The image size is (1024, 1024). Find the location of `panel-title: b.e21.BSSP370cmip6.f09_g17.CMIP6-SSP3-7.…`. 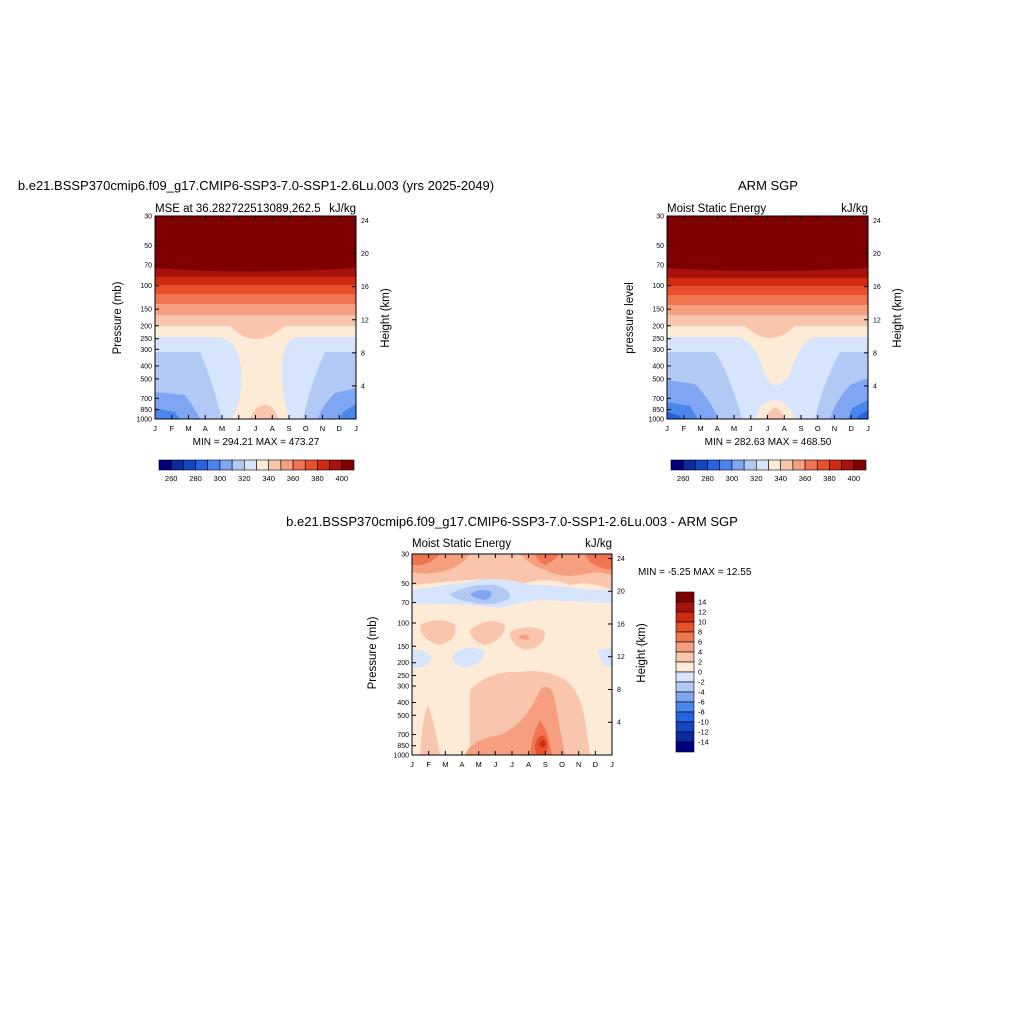

panel-title: b.e21.BSSP370cmip6.f09_g17.CMIP6-SSP3-7.… is located at coordinates (256, 185).